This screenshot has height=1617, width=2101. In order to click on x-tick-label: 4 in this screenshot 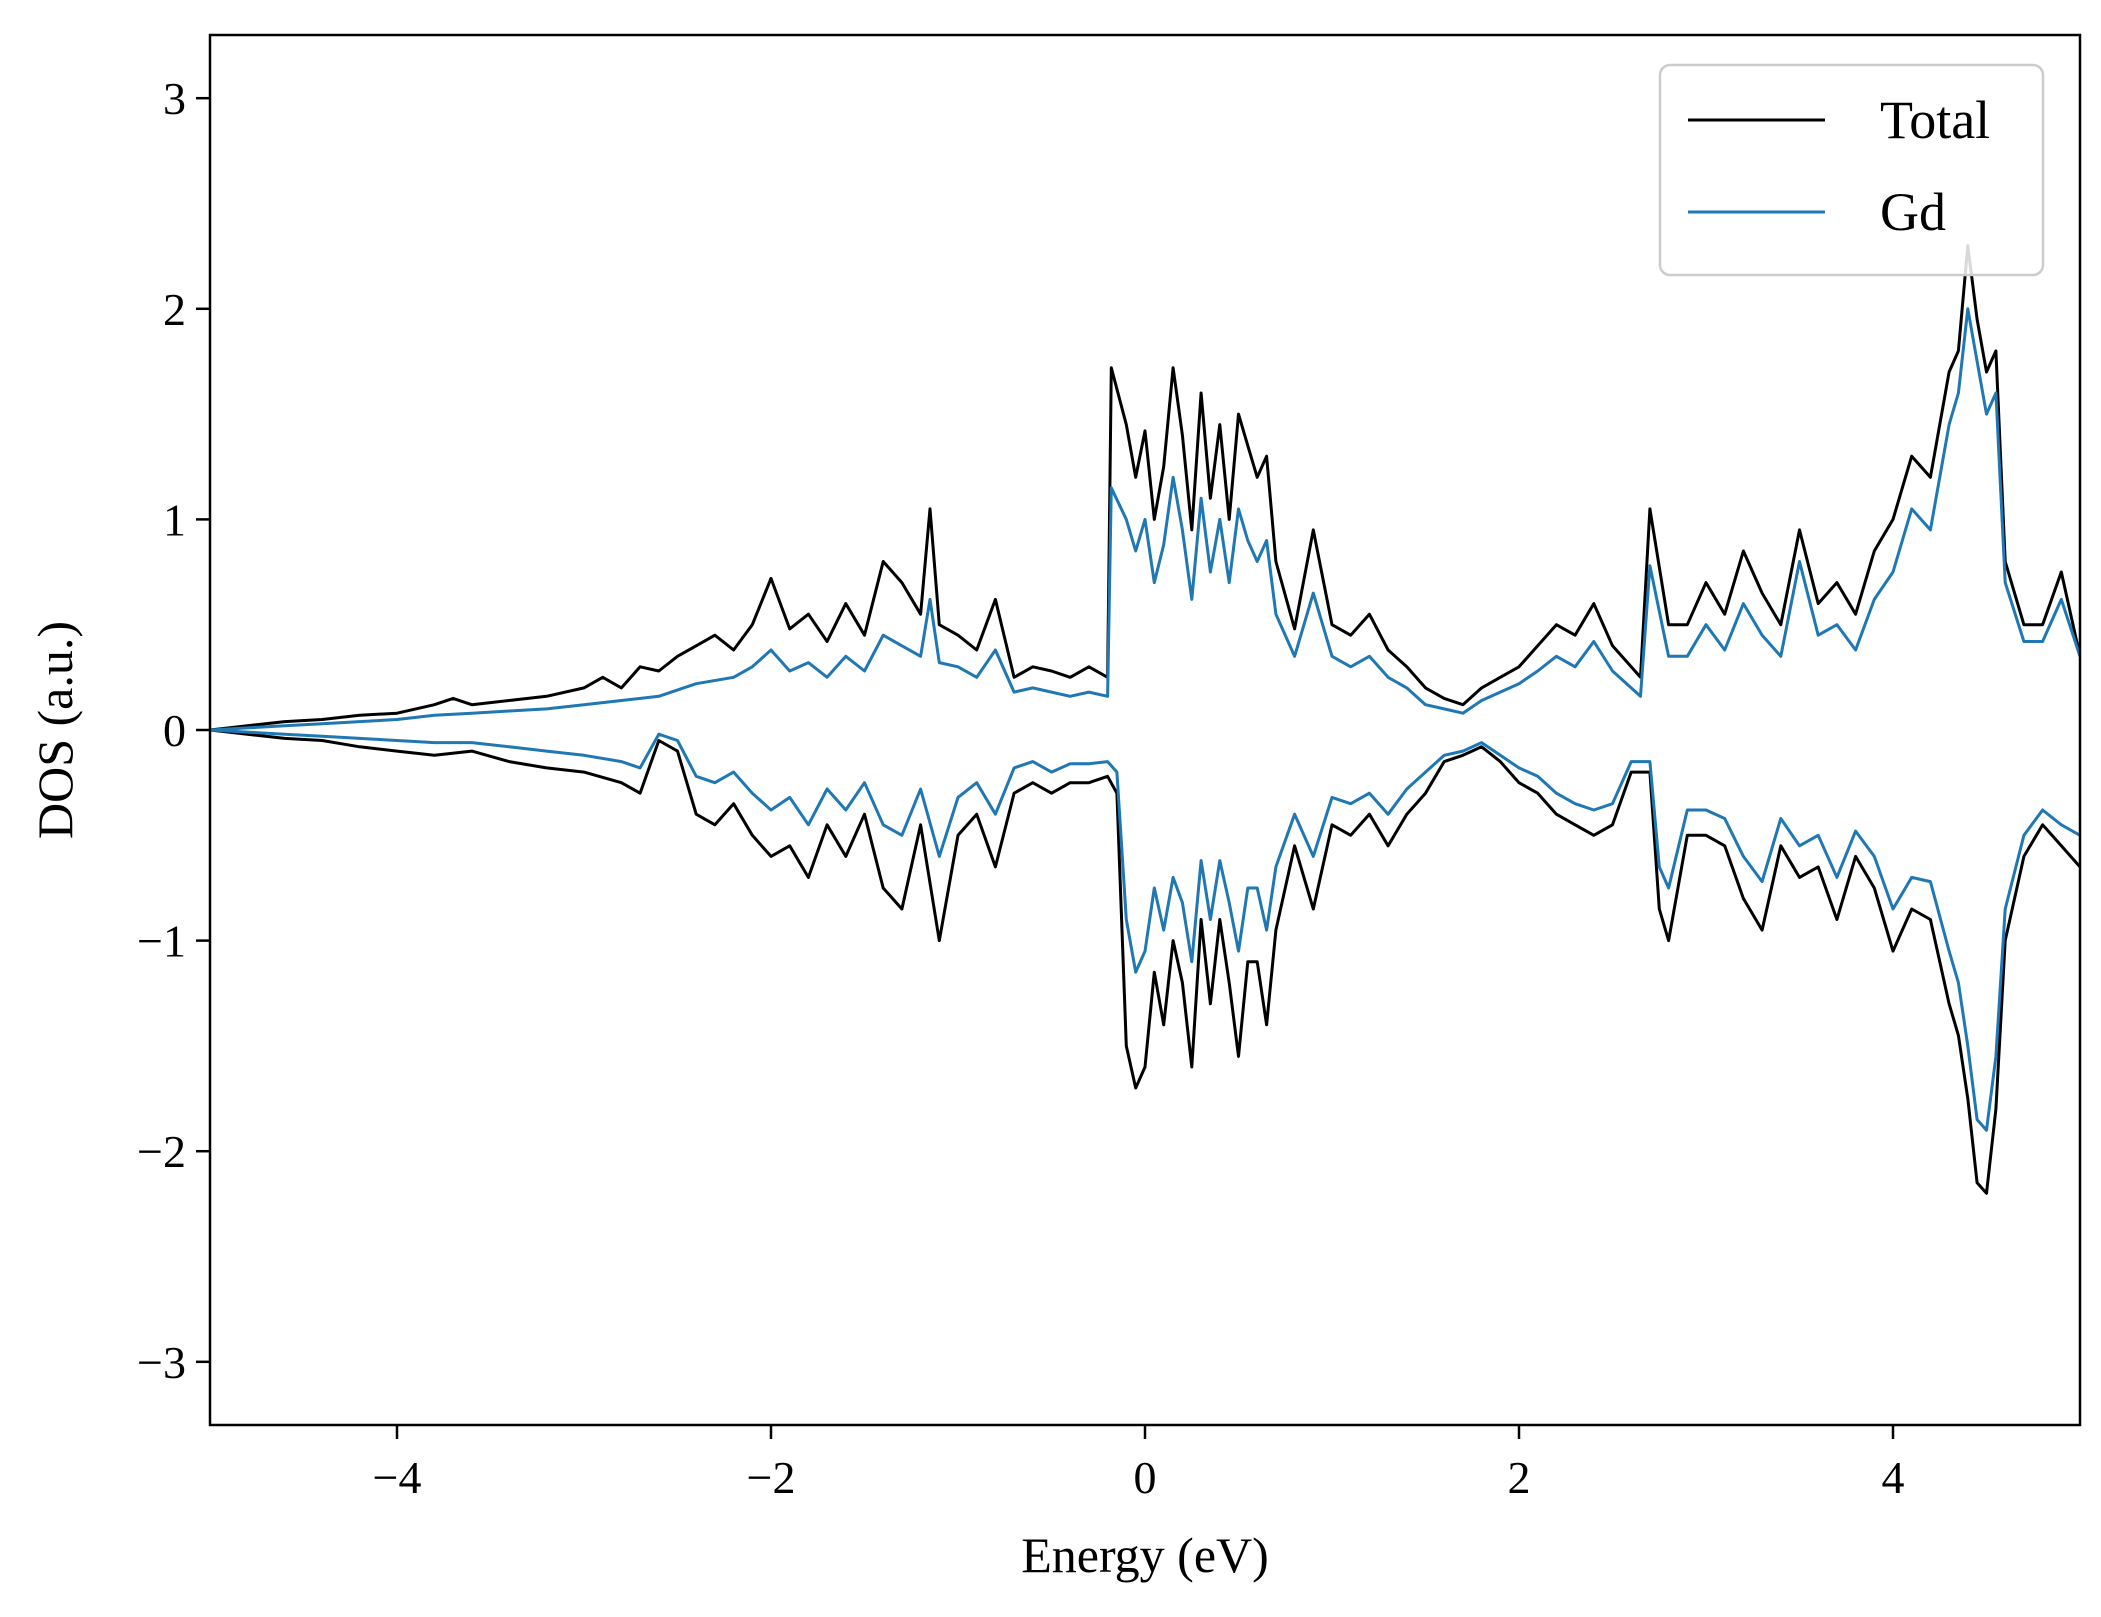, I will do `click(1893, 1477)`.